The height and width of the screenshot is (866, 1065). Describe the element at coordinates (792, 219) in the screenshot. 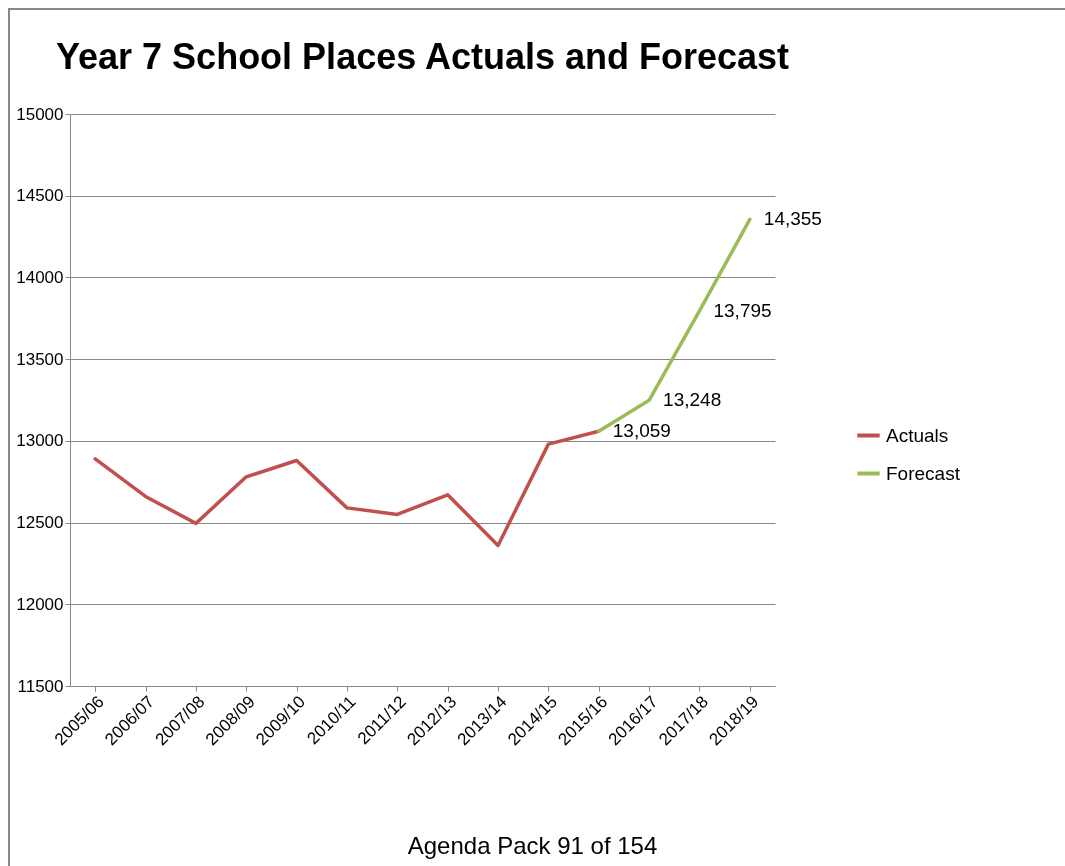

I see `data-label: 14,355` at that location.